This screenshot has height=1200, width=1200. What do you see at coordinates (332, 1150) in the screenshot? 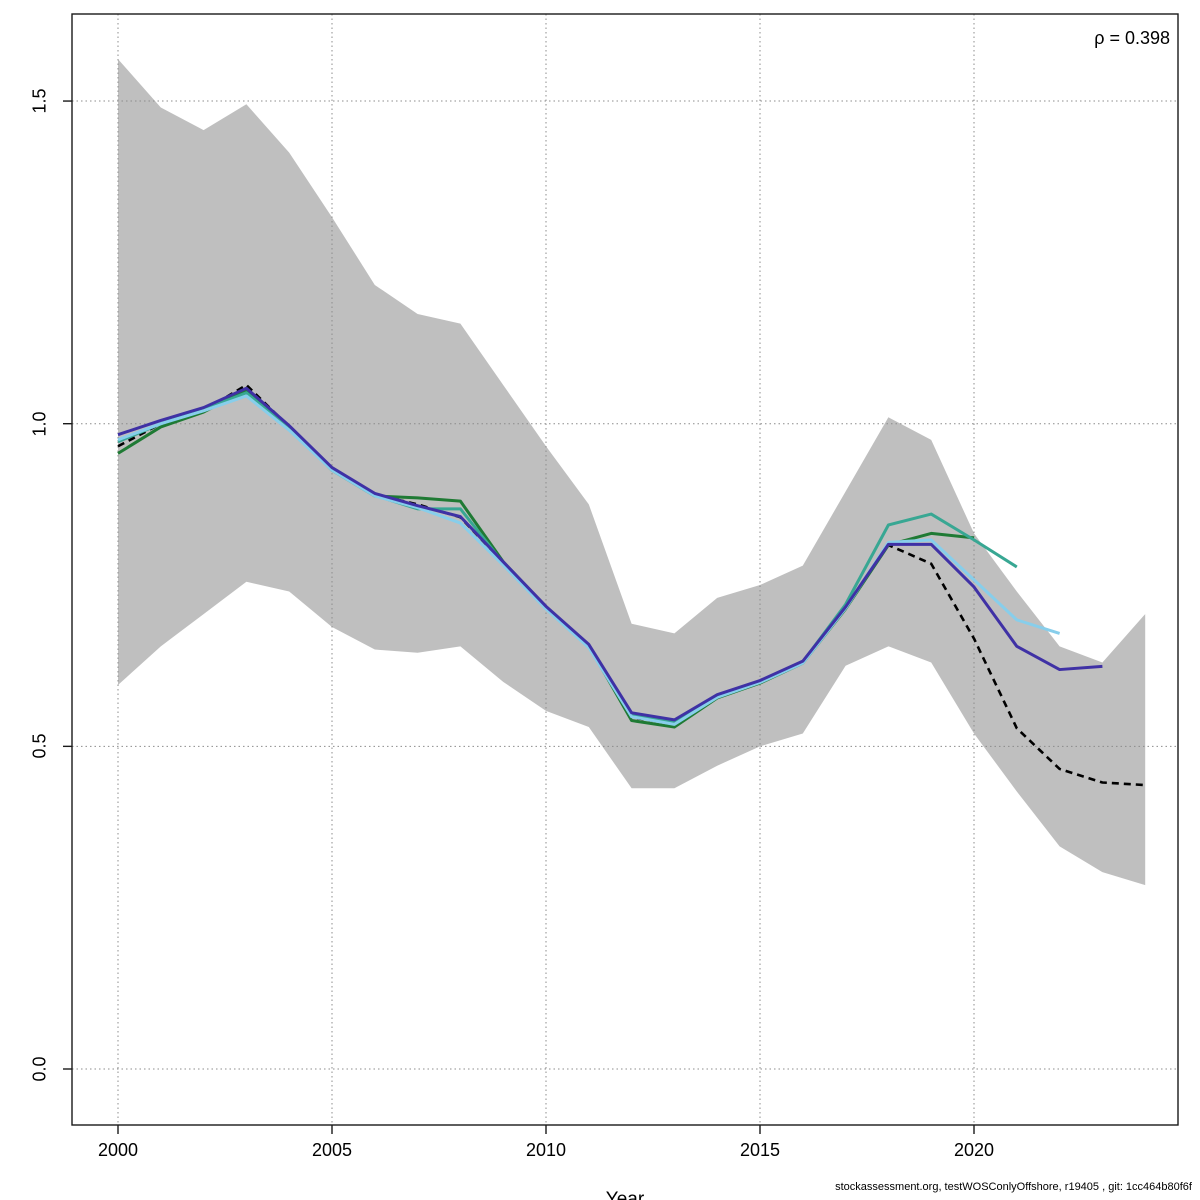
I see `x-tick-label-2005: 2005` at bounding box center [332, 1150].